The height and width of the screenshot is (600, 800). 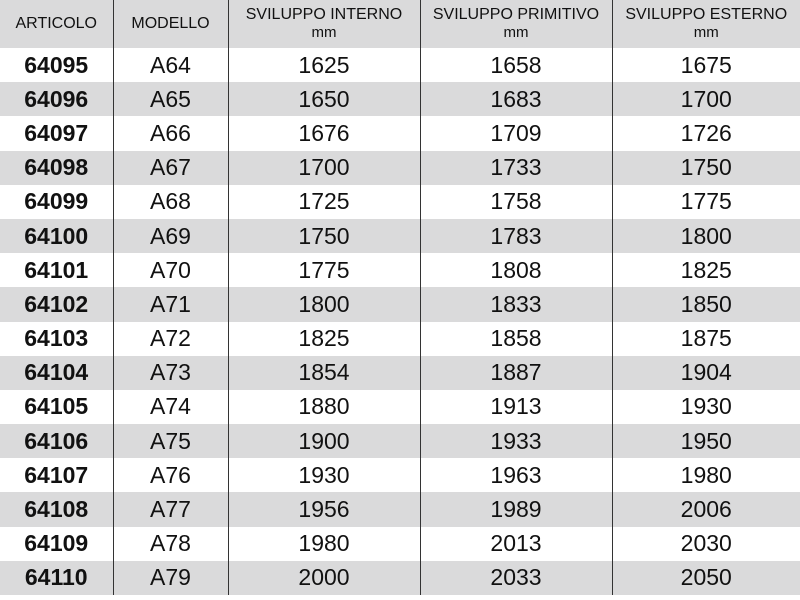 I want to click on cell-modello: A77, so click(x=170, y=509).